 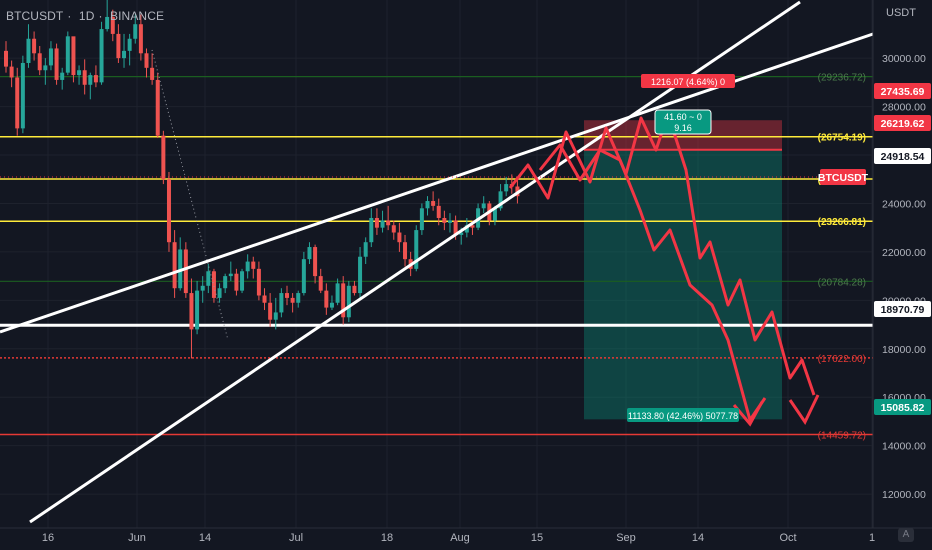 I want to click on projected-path, so click(x=652, y=282).